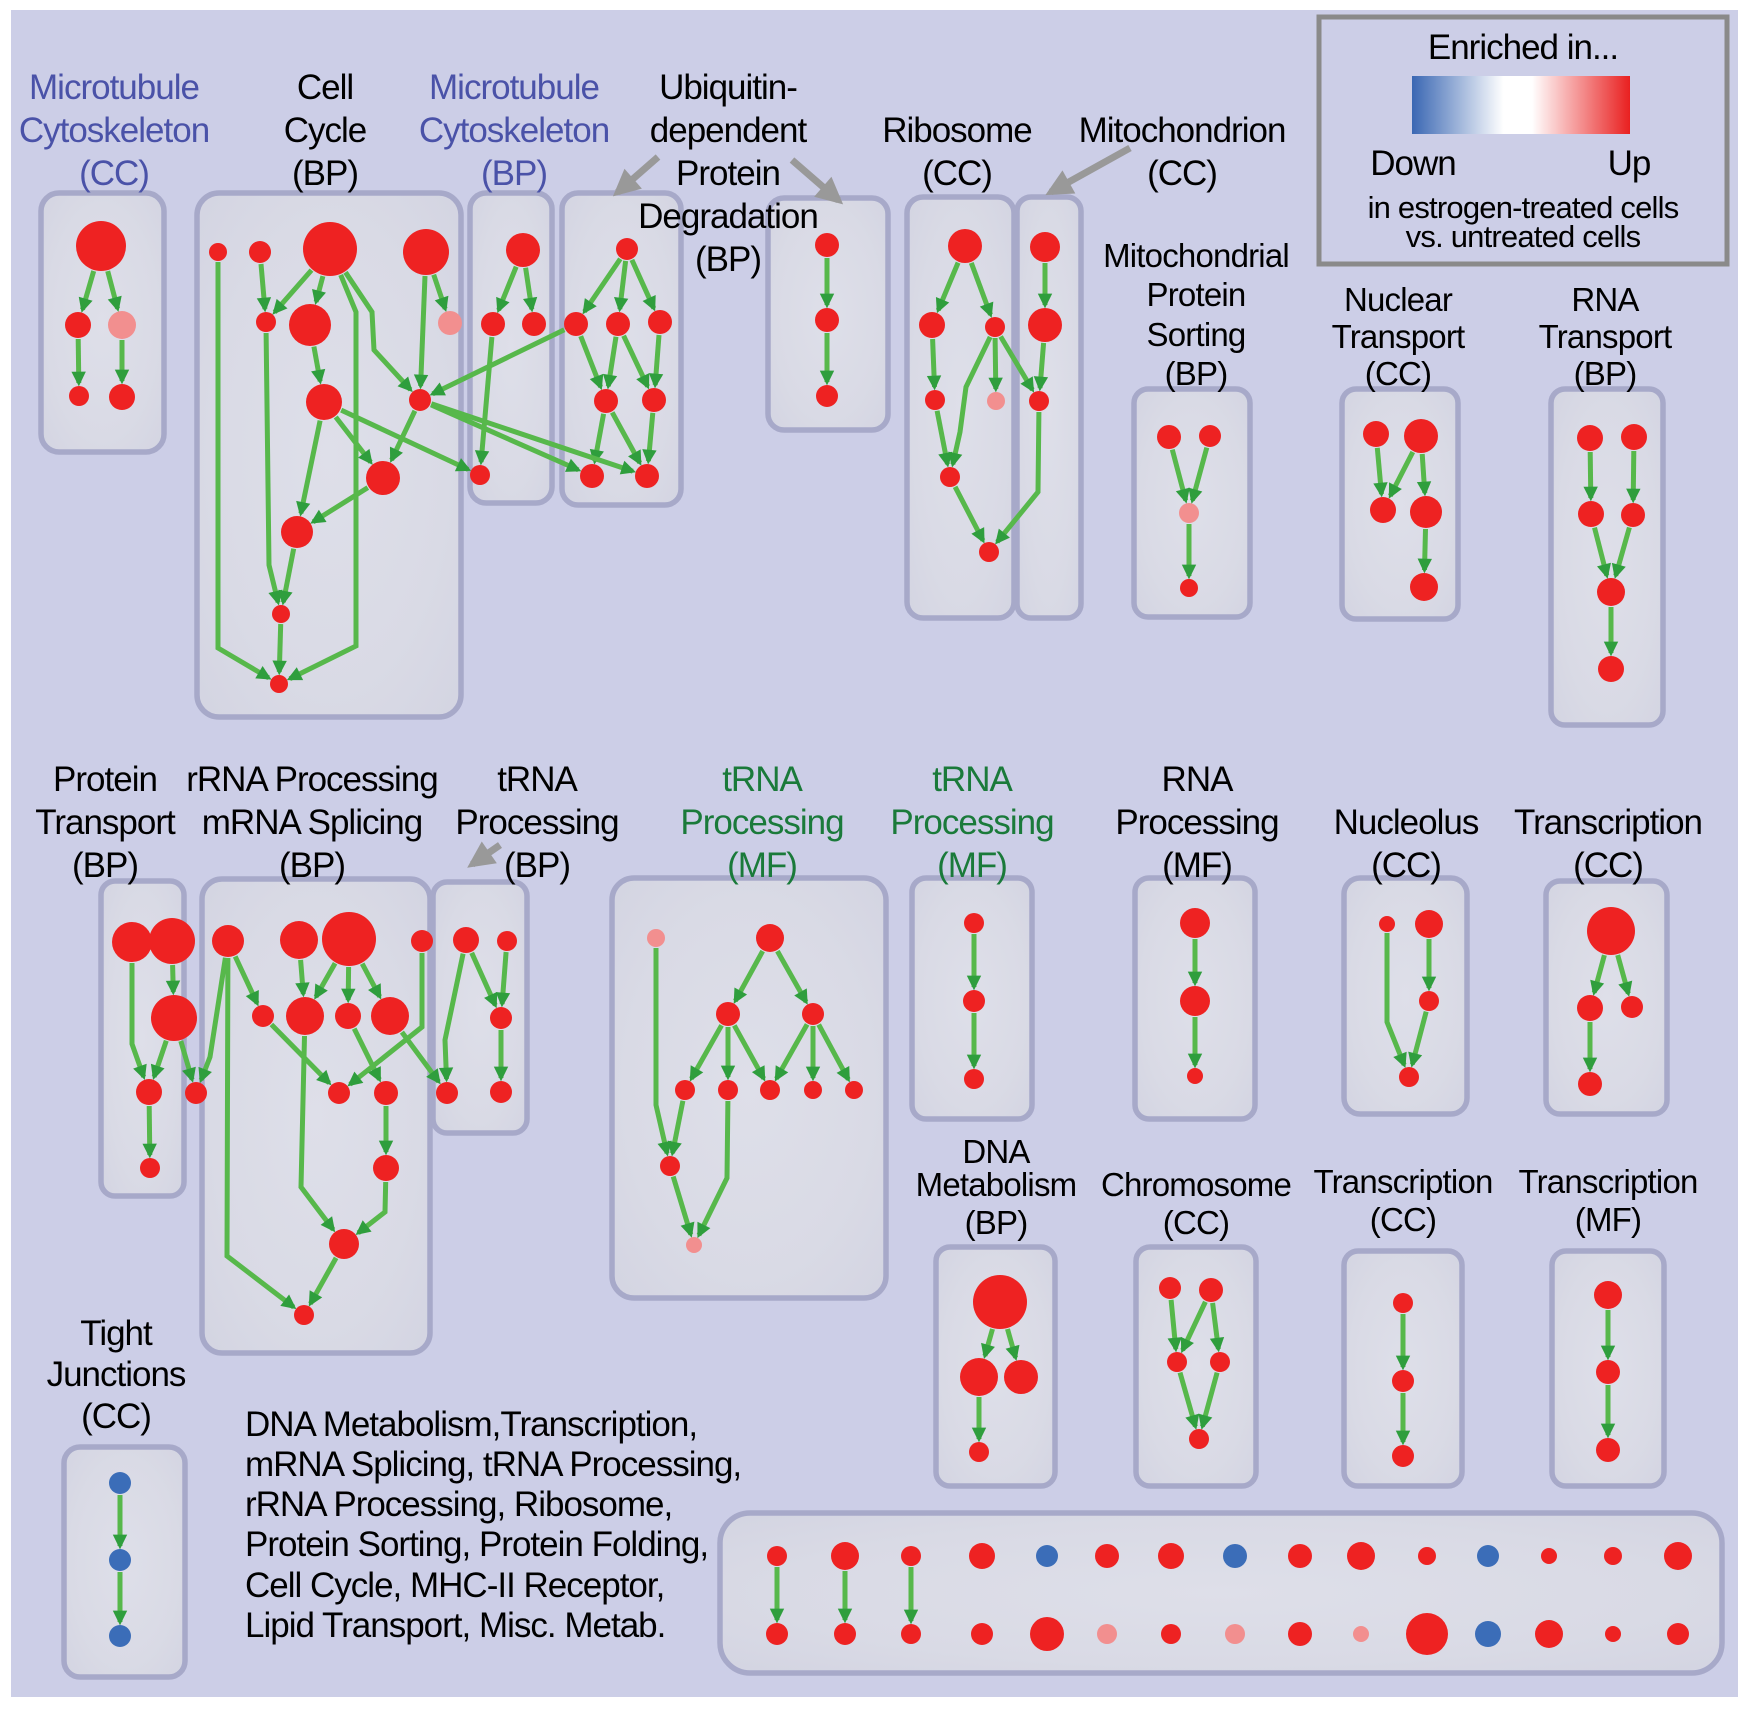 The height and width of the screenshot is (1715, 1750). I want to click on svg-text: rRNA Processing, Ribosome,, so click(458, 1504).